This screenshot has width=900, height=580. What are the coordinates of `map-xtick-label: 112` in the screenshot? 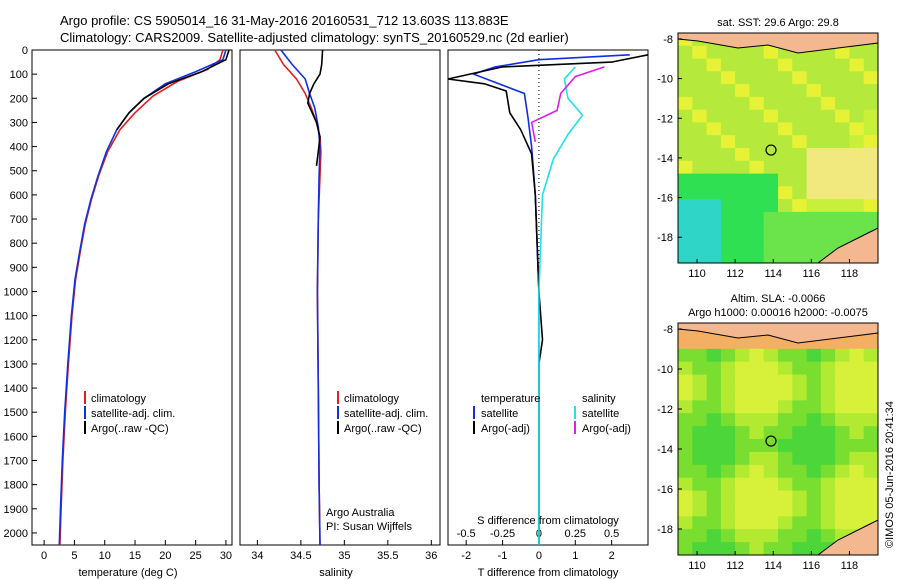 It's located at (735, 274).